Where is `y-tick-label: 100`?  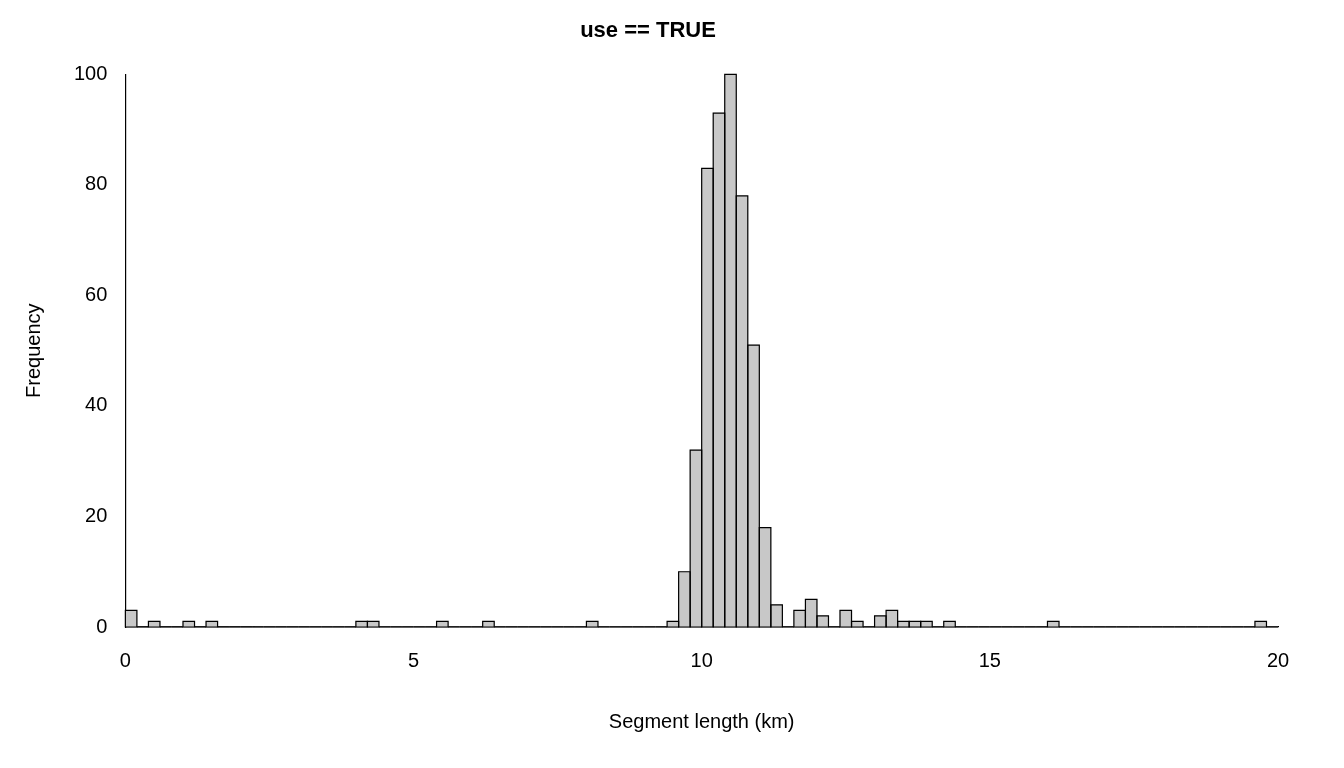
y-tick-label: 100 is located at coordinates (90, 72).